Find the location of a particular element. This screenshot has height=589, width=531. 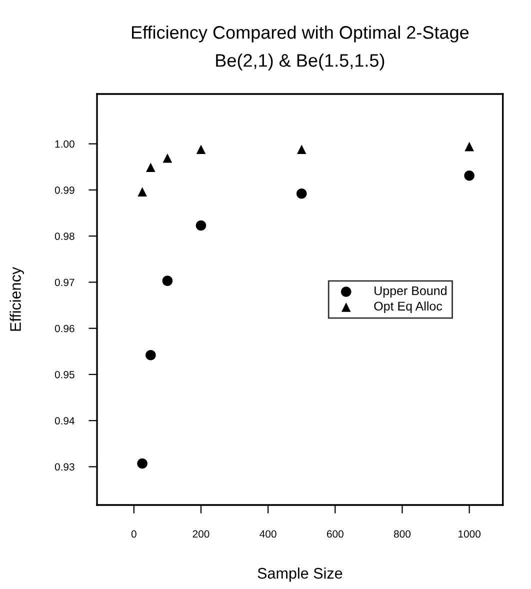

x-axis-title: Sample Size is located at coordinates (300, 574).